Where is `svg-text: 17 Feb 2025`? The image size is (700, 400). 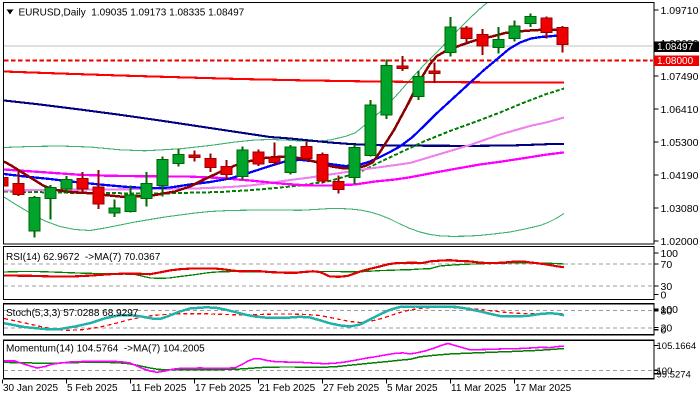 svg-text: 17 Feb 2025 is located at coordinates (223, 388).